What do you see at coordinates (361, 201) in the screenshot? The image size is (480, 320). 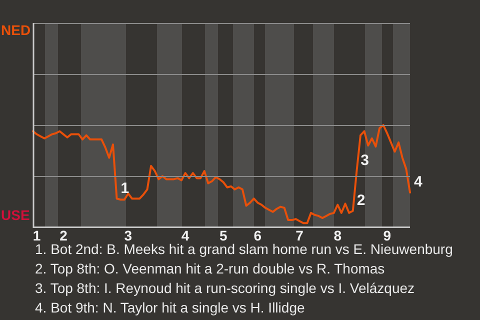 I see `annotation: 2` at bounding box center [361, 201].